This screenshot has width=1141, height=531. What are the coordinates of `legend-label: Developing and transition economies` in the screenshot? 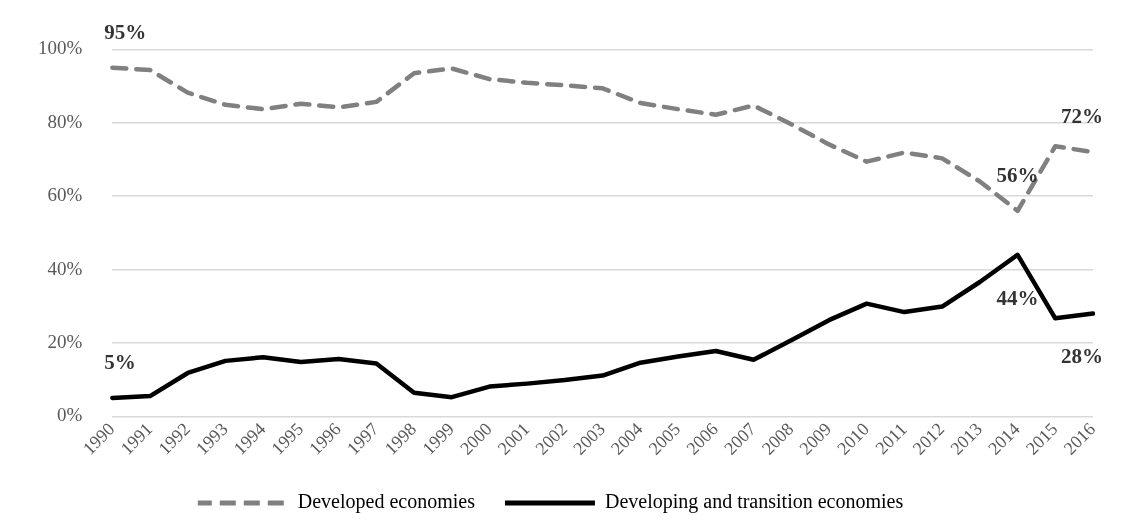 It's located at (754, 502).